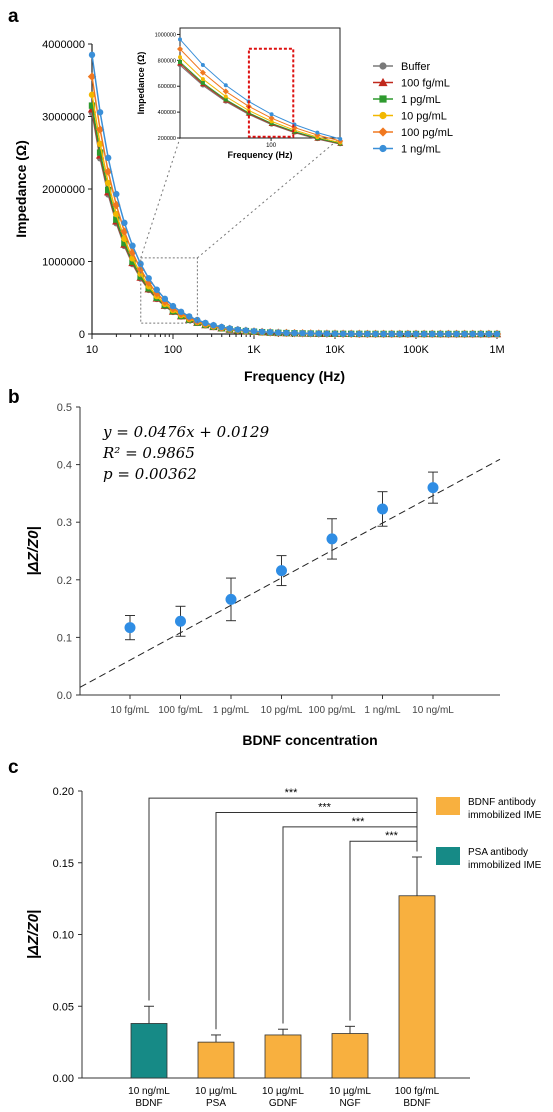 The image size is (553, 1112). I want to click on y-tick-label: 1000000, so click(63, 263).